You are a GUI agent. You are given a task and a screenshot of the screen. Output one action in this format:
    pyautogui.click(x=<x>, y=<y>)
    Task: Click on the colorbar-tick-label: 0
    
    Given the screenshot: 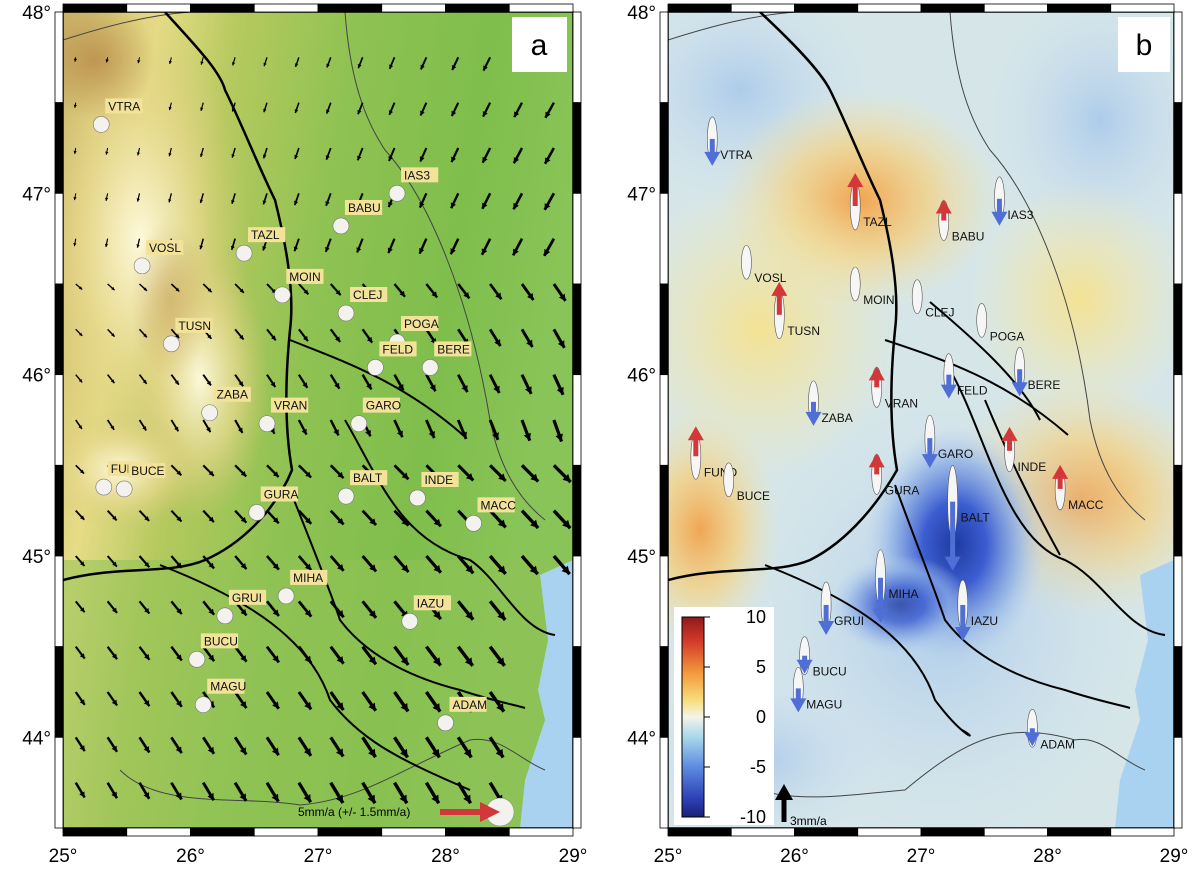 What is the action you would take?
    pyautogui.click(x=761, y=717)
    